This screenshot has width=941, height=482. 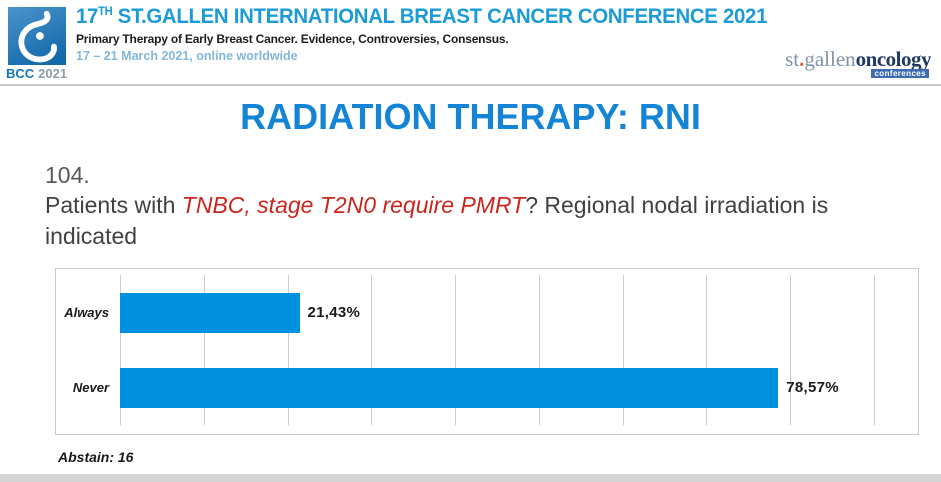 I want to click on chart-row-always: Always 21,43%, so click(x=470, y=312).